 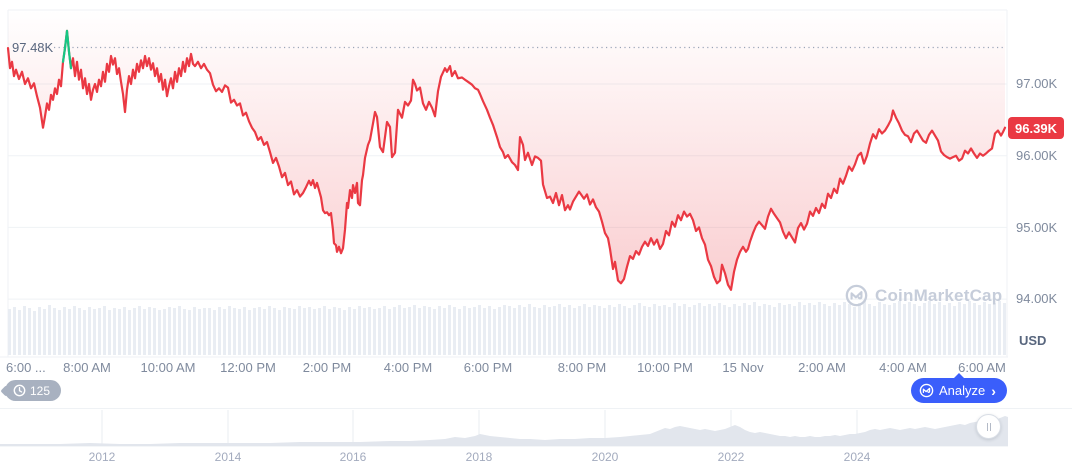 I want to click on navigator-year-label: 2020, so click(x=605, y=457).